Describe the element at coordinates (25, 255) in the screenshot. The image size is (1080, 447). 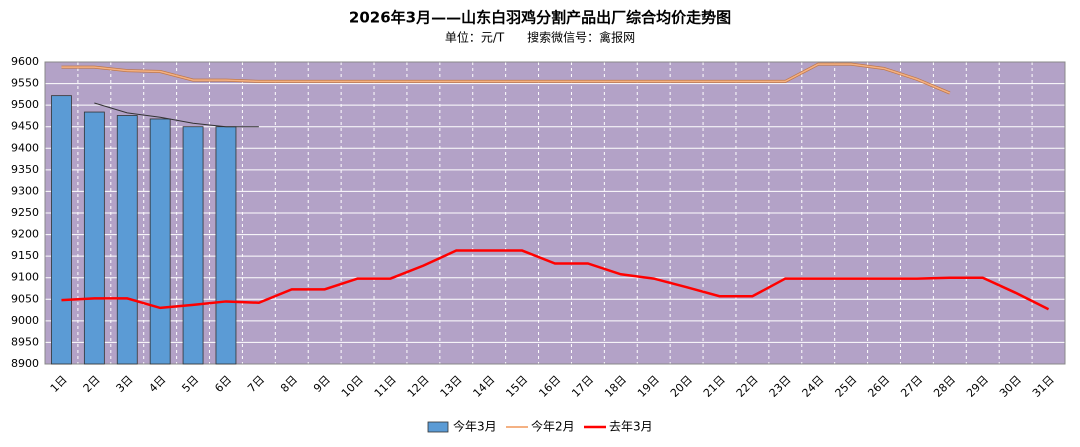
I see `y-tick-label: 9150` at that location.